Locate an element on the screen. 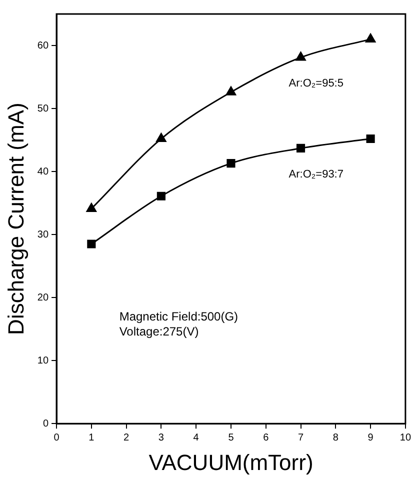 This screenshot has width=414, height=481. series-label: Ar:O₂=95:5 is located at coordinates (316, 84).